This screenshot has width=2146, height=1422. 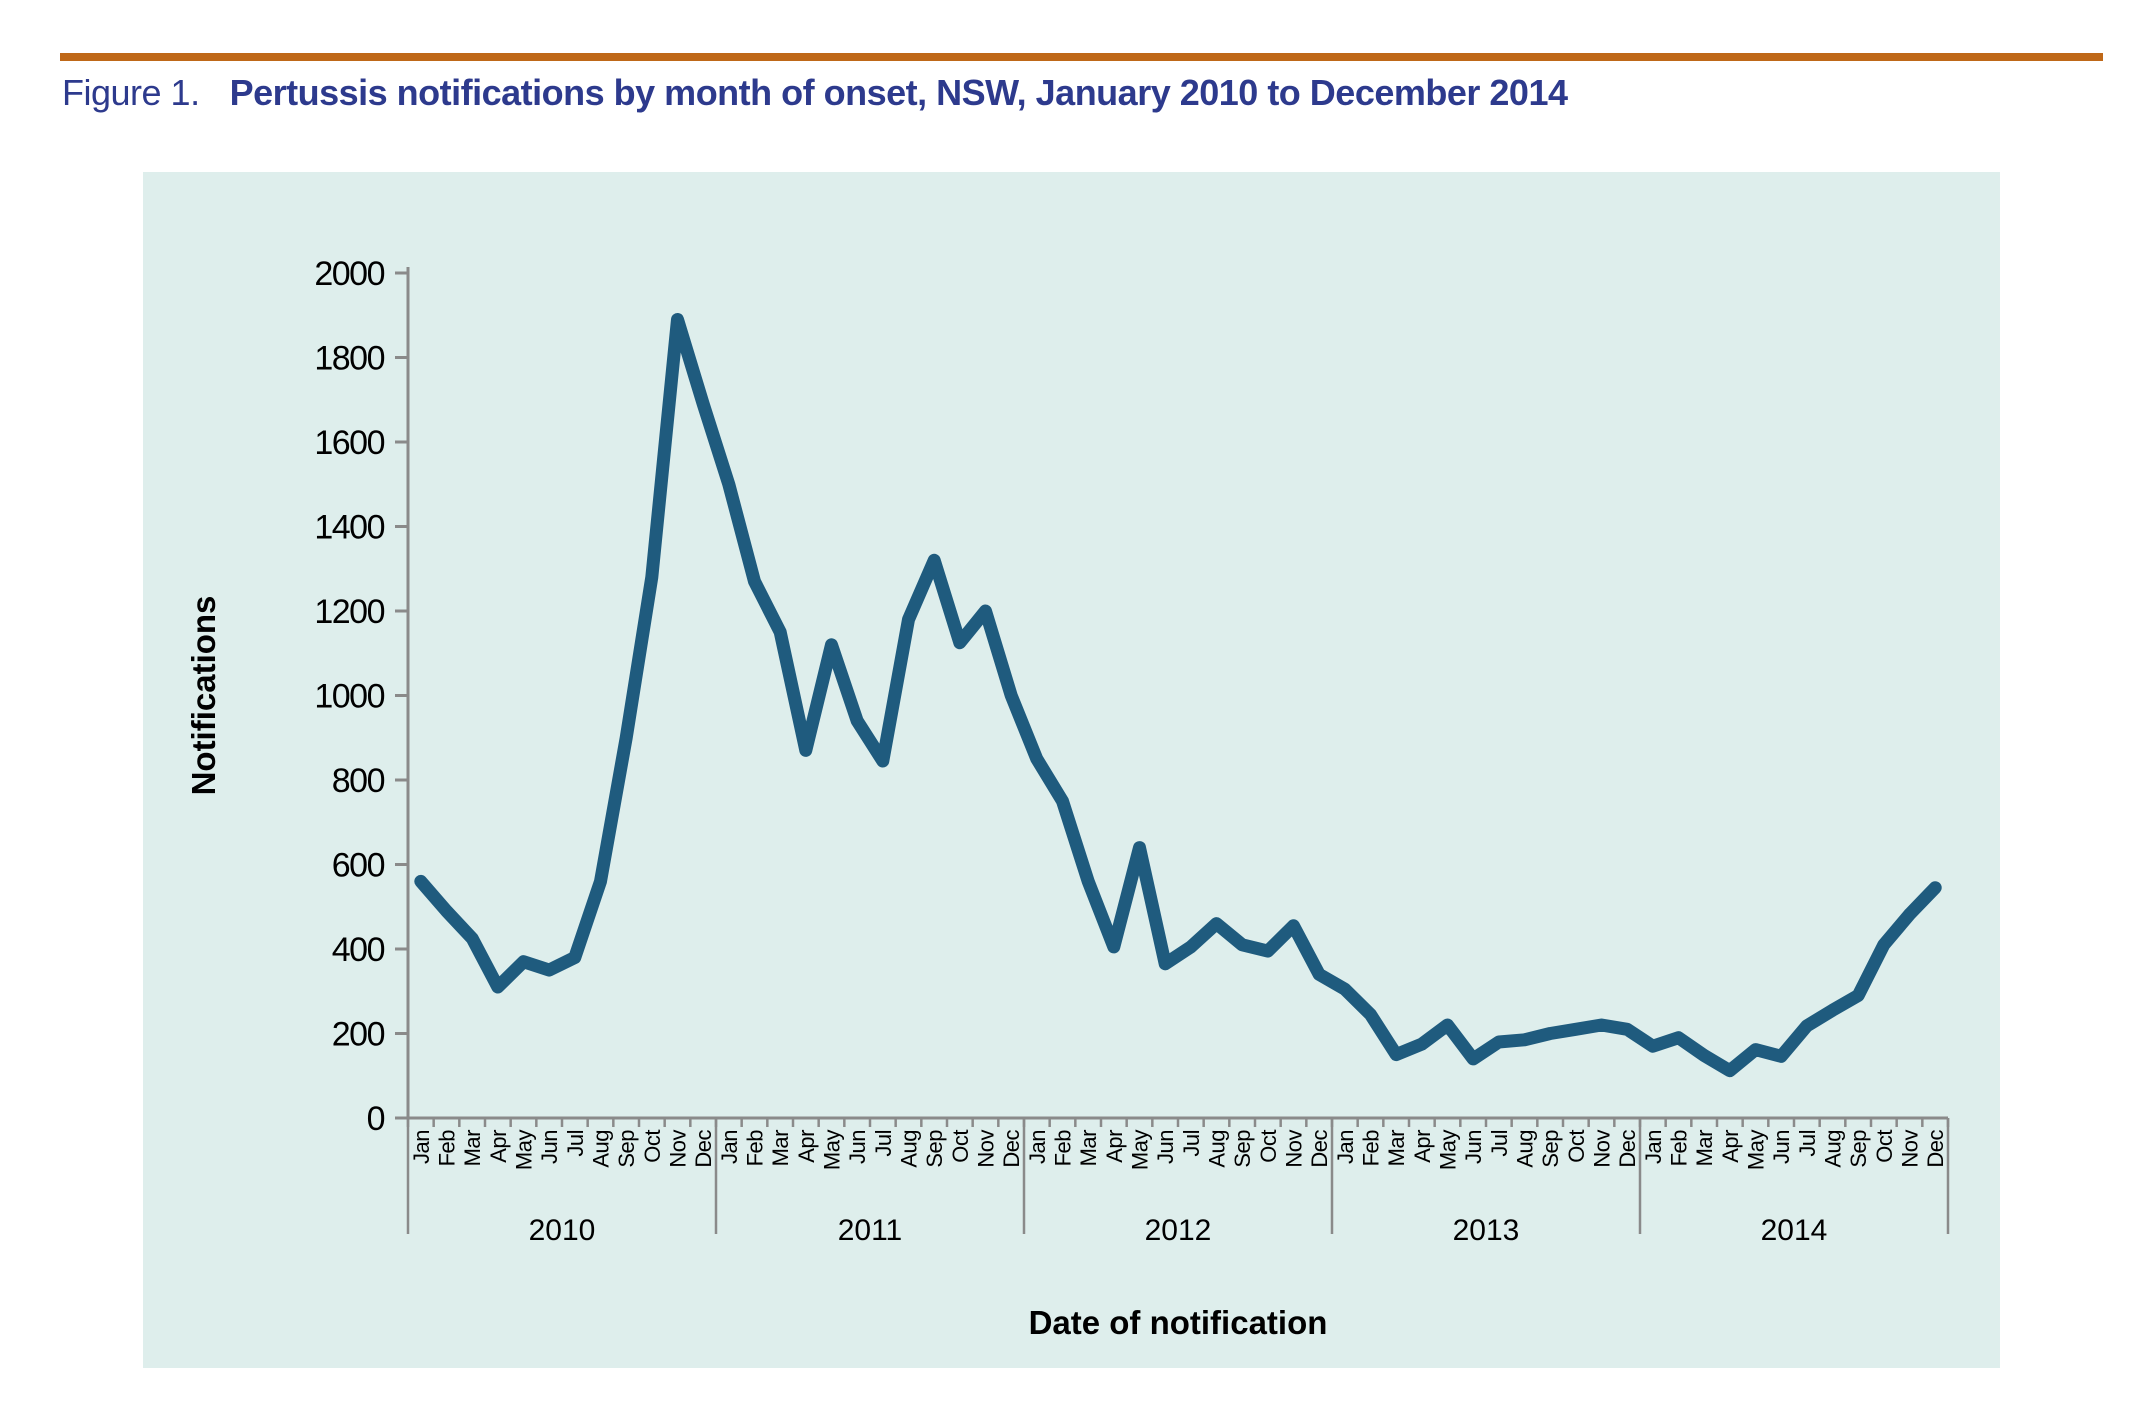 I want to click on x-axis-title: Date of notification, so click(x=1178, y=1322).